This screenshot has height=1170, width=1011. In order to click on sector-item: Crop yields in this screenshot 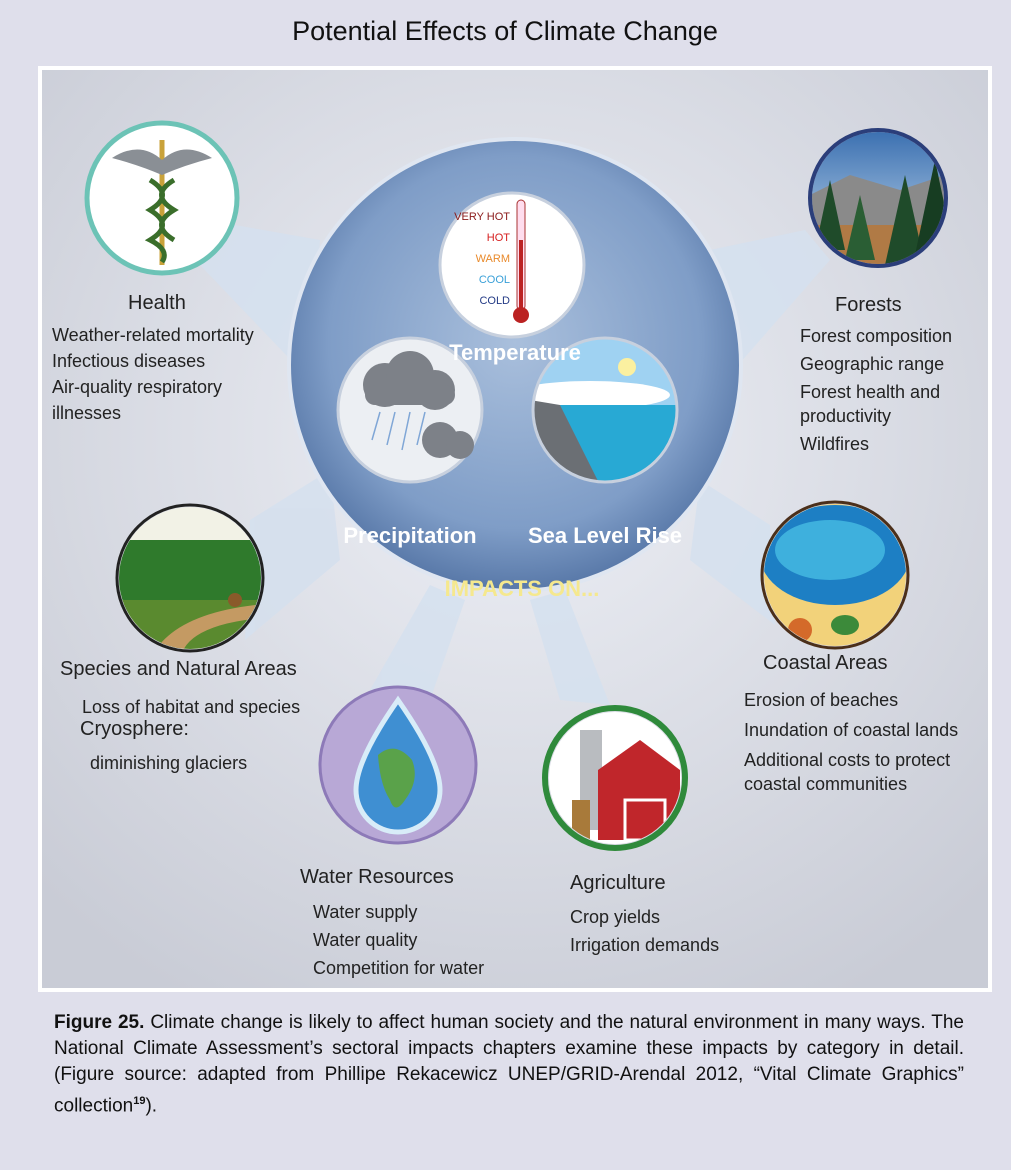, I will do `click(615, 917)`.